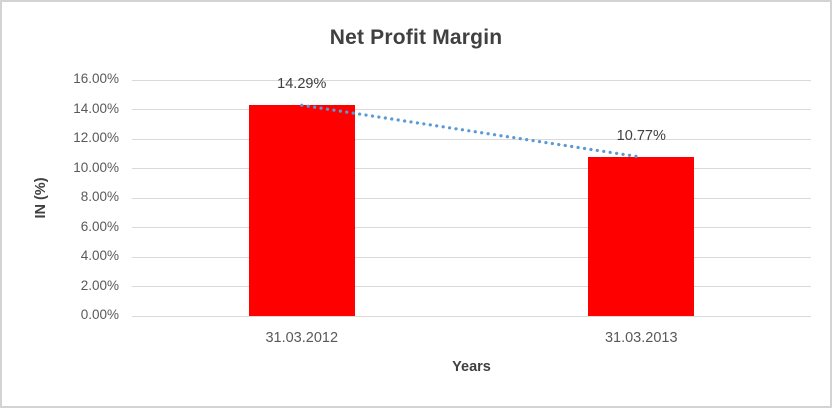  What do you see at coordinates (99, 226) in the screenshot?
I see `y-tick-label: 6.00%` at bounding box center [99, 226].